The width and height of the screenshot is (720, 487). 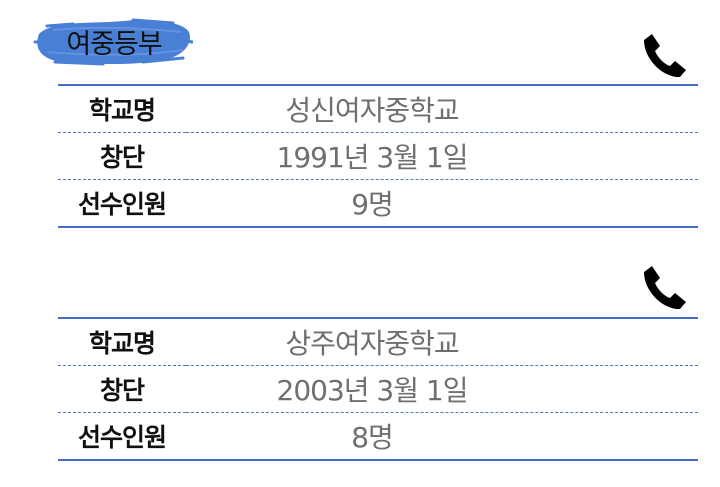 What do you see at coordinates (442, 389) in the screenshot?
I see `founded-value: 2003년 3월 1일` at bounding box center [442, 389].